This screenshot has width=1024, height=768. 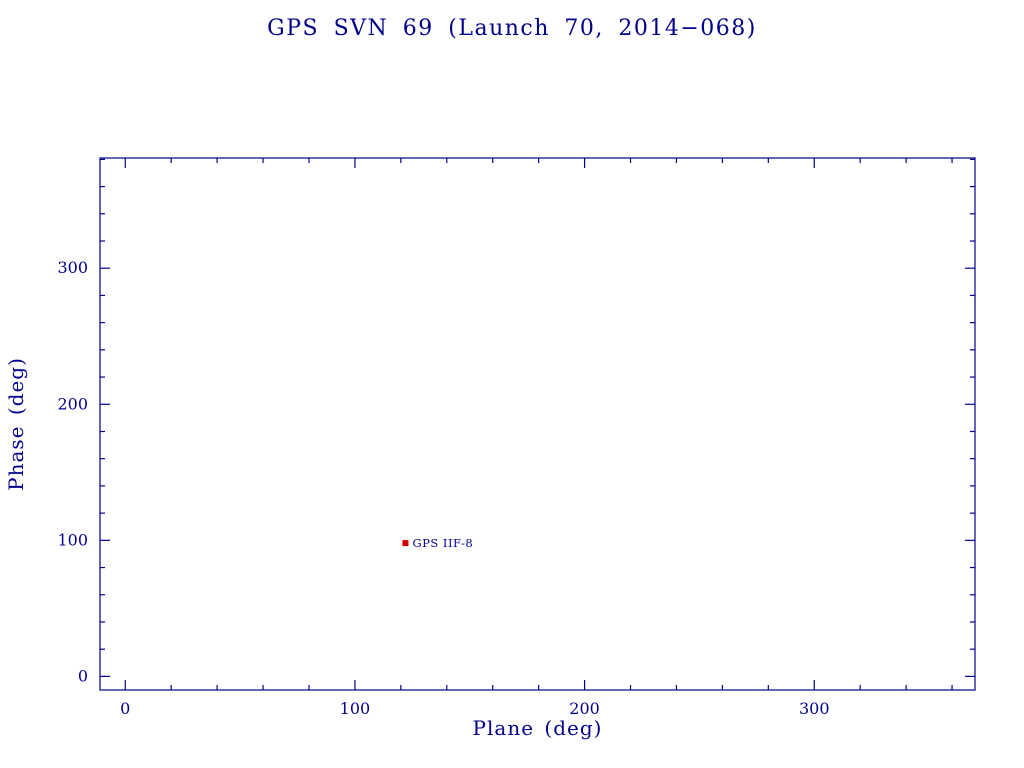 What do you see at coordinates (125, 708) in the screenshot?
I see `x-tick-label: 0` at bounding box center [125, 708].